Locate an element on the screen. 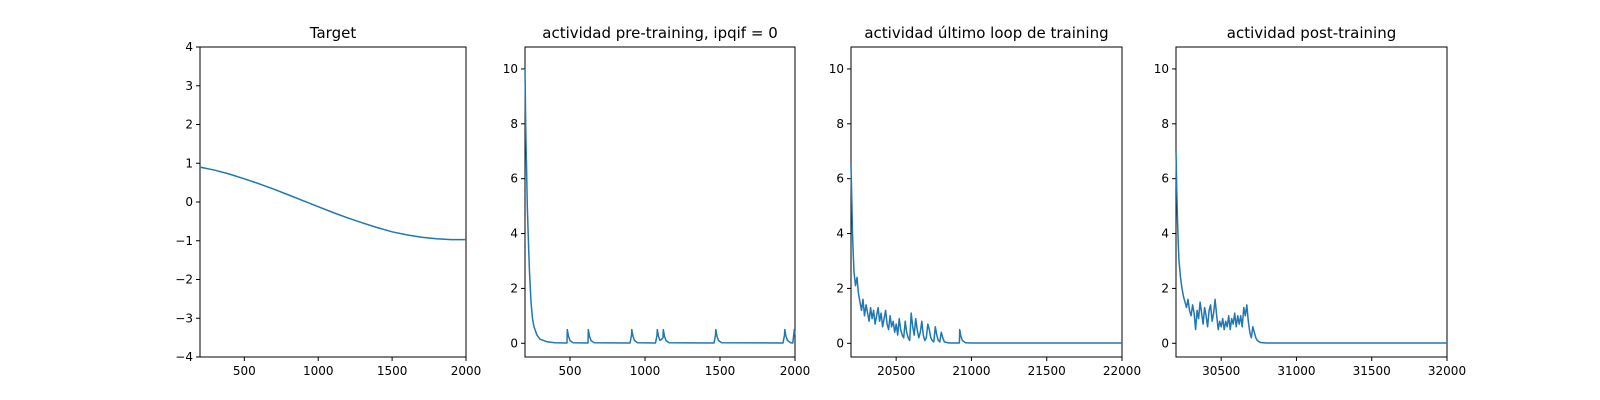  x-tick-label: 32000 is located at coordinates (1447, 371).